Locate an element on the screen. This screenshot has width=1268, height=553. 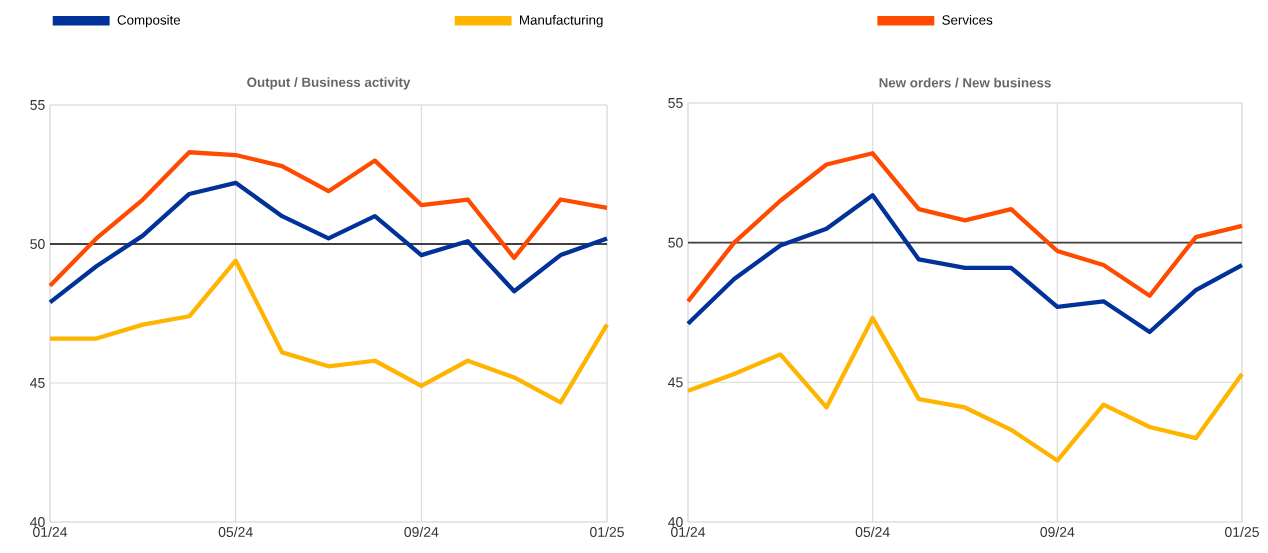
legend-label: Manufacturing is located at coordinates (561, 21).